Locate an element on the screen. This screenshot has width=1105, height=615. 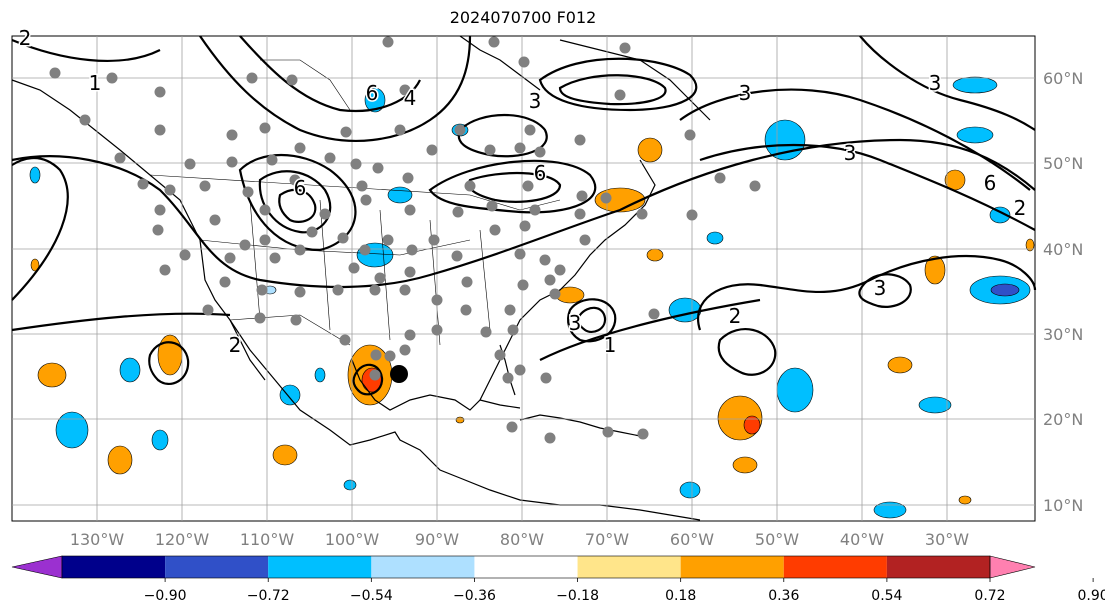
colorbar-tick-label: 0.18 is located at coordinates (680, 596).